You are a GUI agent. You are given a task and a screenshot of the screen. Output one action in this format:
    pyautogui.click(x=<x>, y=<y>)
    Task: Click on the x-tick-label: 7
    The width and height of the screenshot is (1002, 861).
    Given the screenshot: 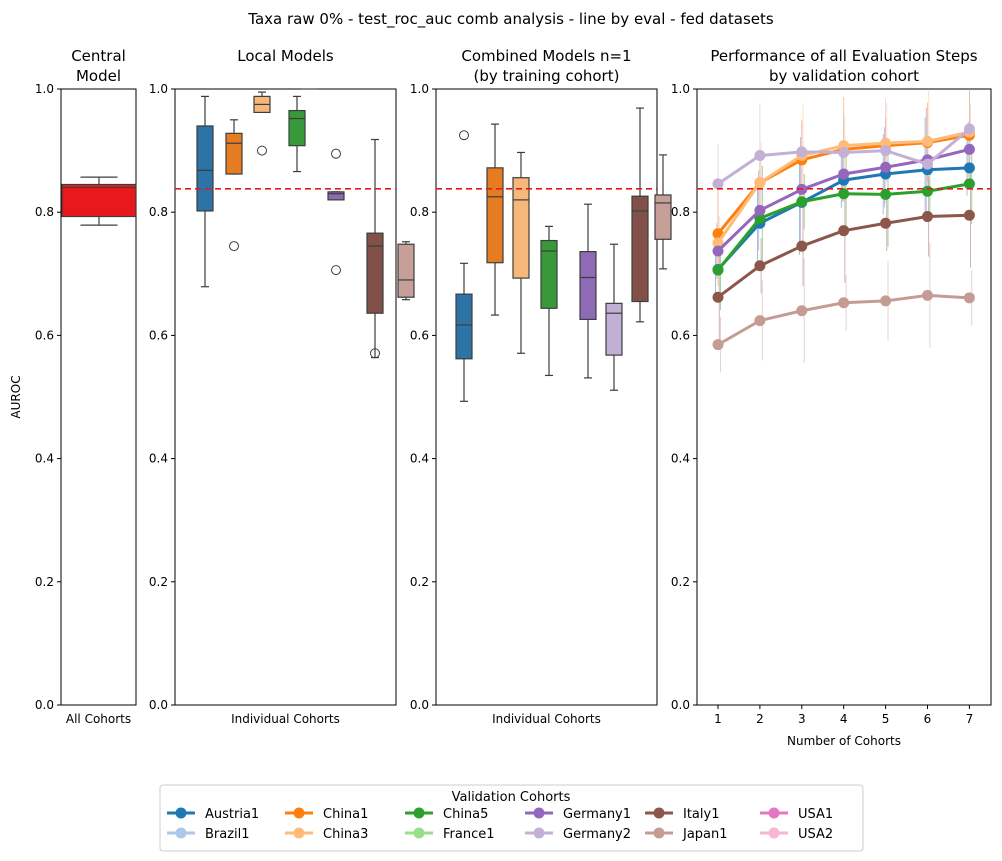 What is the action you would take?
    pyautogui.click(x=970, y=719)
    